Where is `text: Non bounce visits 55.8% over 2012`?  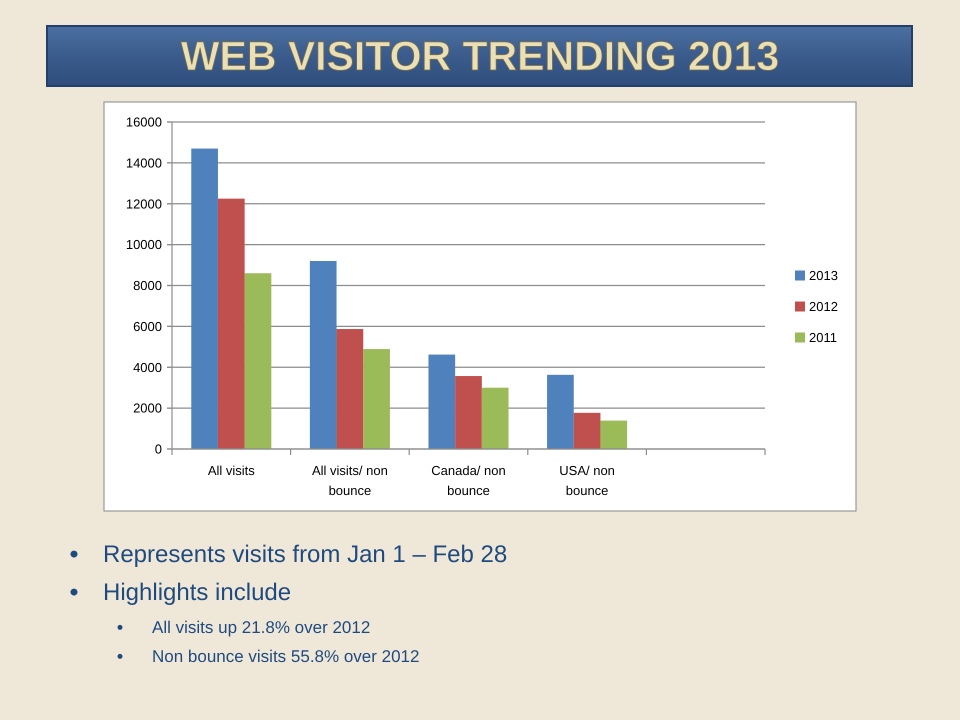
text: Non bounce visits 55.8% over 2012 is located at coordinates (286, 656).